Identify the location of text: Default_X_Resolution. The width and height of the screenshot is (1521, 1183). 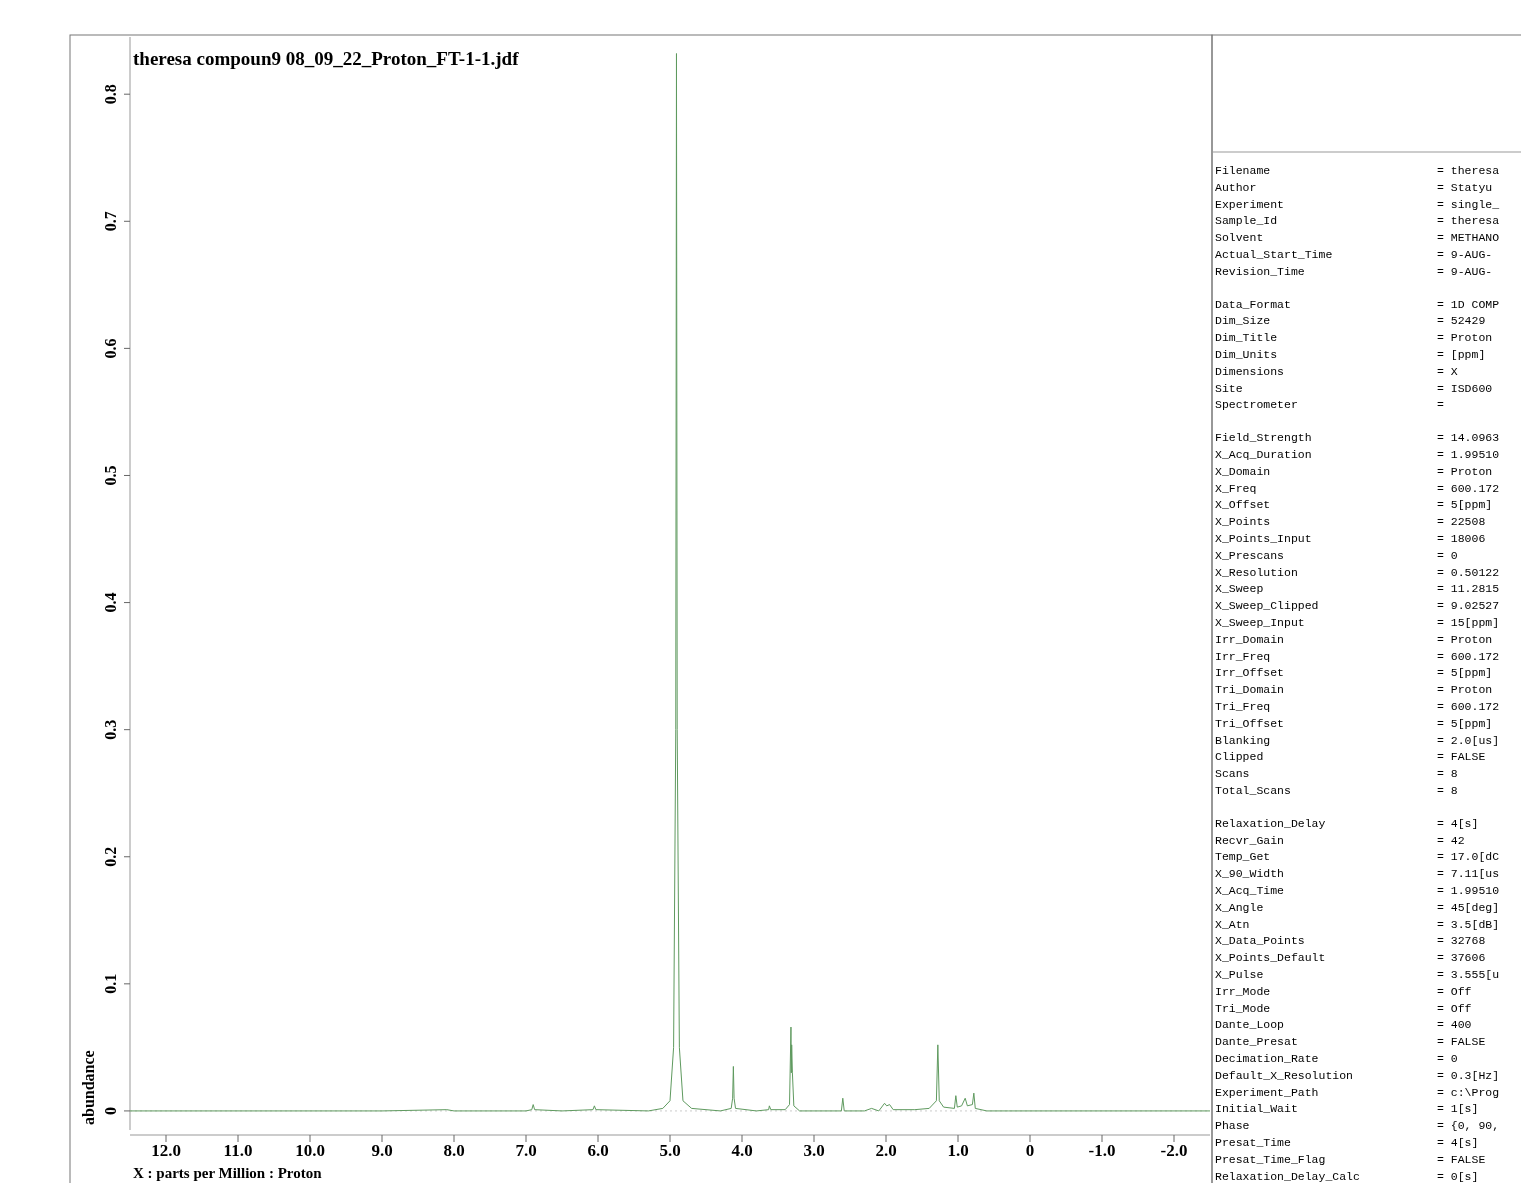
(1284, 1075).